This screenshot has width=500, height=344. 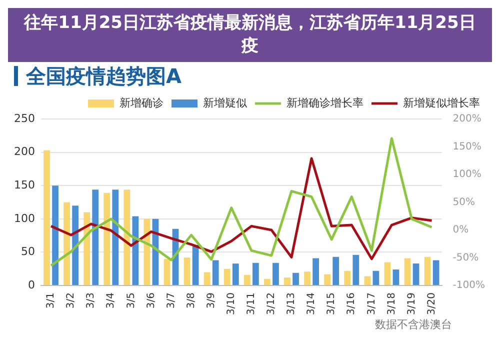 What do you see at coordinates (151, 300) in the screenshot?
I see `x-tick-label: 3/6` at bounding box center [151, 300].